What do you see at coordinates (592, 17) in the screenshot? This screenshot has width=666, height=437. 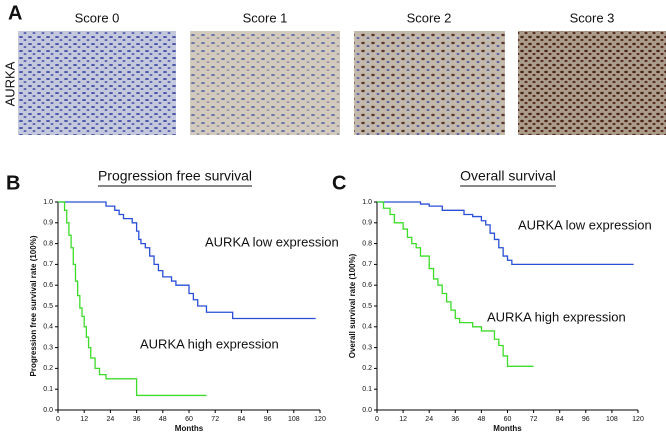 I see `score-label: Score 3` at bounding box center [592, 17].